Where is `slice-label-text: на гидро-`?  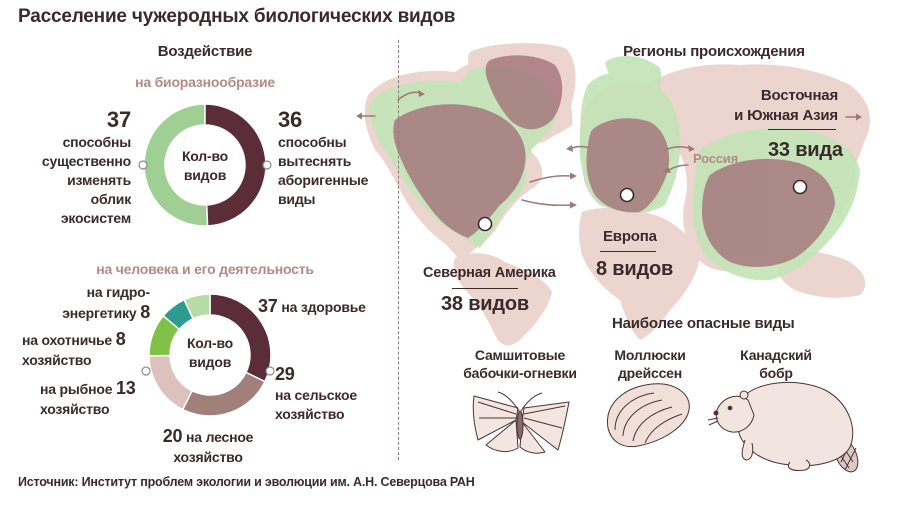 slice-label-text: на гидро- is located at coordinates (118, 292).